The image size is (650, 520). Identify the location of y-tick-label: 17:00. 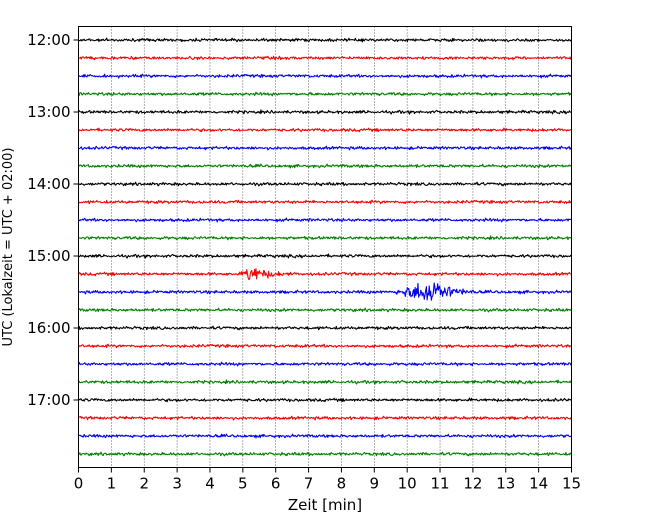
(48, 400).